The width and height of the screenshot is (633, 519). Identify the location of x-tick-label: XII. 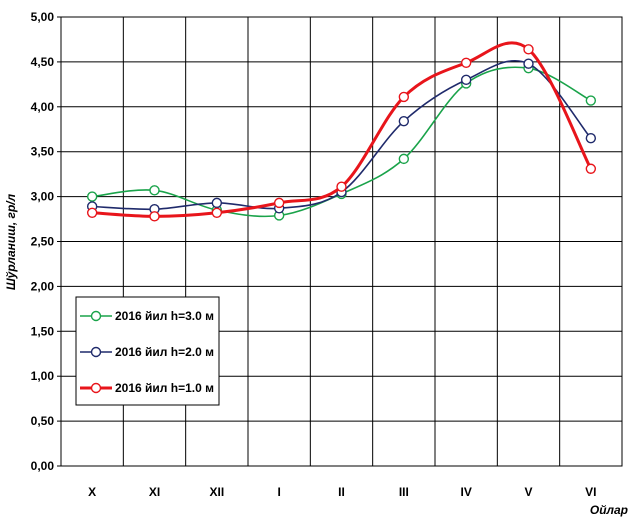
(216, 492).